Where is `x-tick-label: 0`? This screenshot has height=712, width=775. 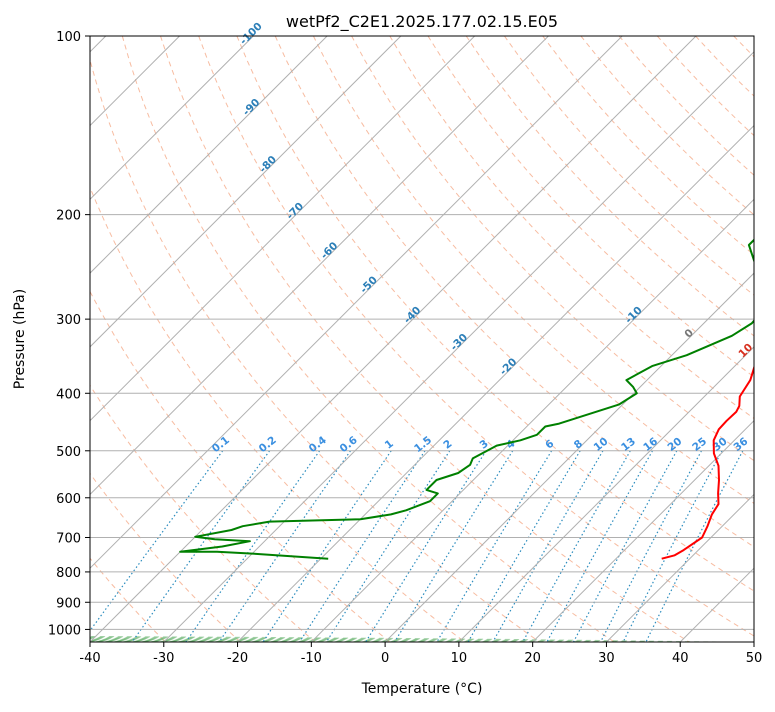
x-tick-label: 0 is located at coordinates (385, 658).